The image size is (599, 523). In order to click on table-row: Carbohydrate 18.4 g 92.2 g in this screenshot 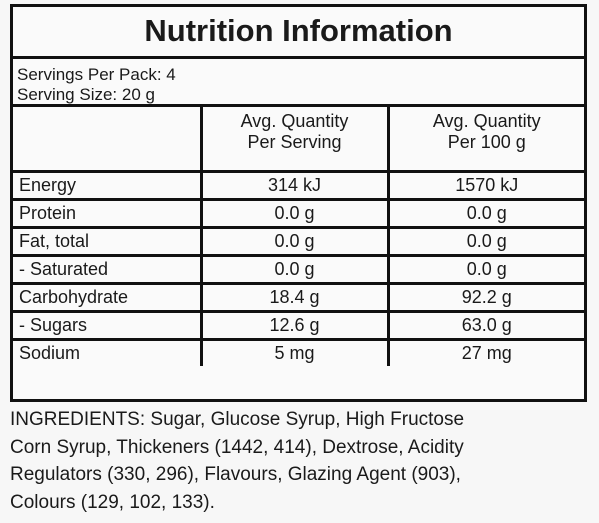, I will do `click(298, 297)`.